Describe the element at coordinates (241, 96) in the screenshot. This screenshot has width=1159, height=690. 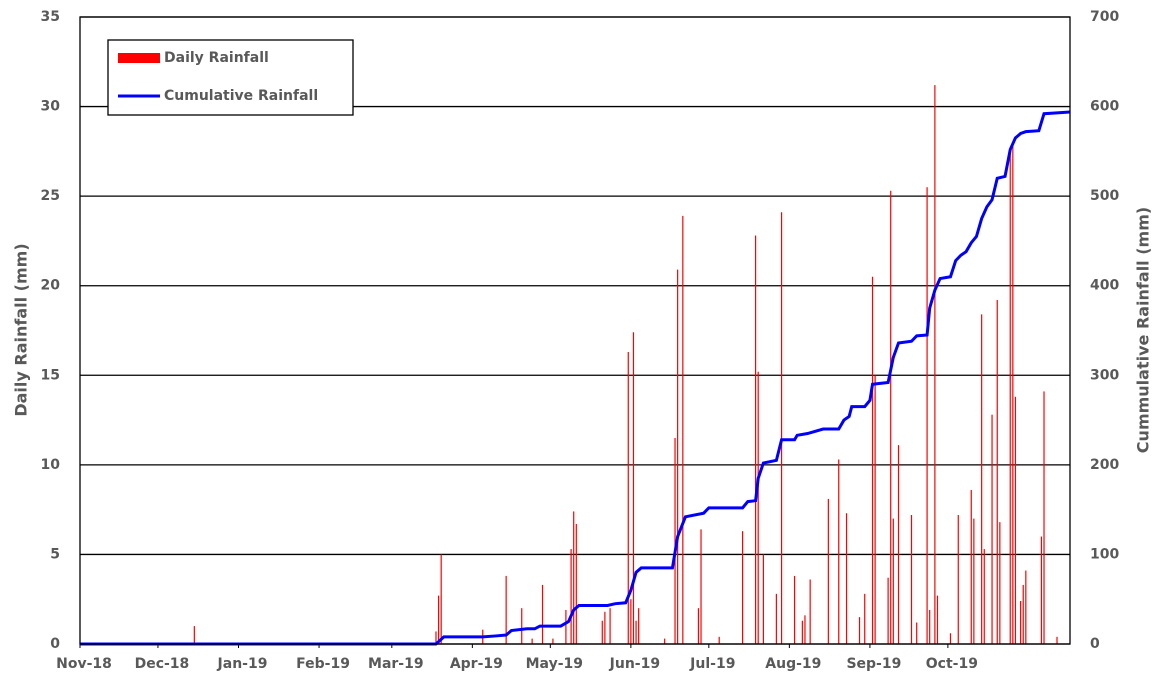
I see `legend-label: Cumulative Rainfall` at that location.